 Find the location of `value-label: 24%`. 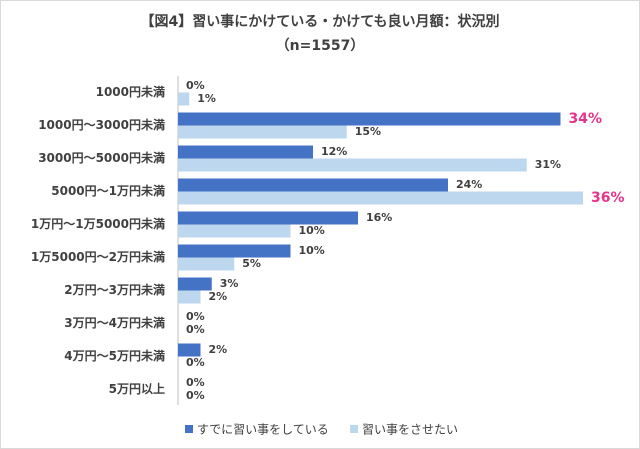

value-label: 24% is located at coordinates (469, 184).